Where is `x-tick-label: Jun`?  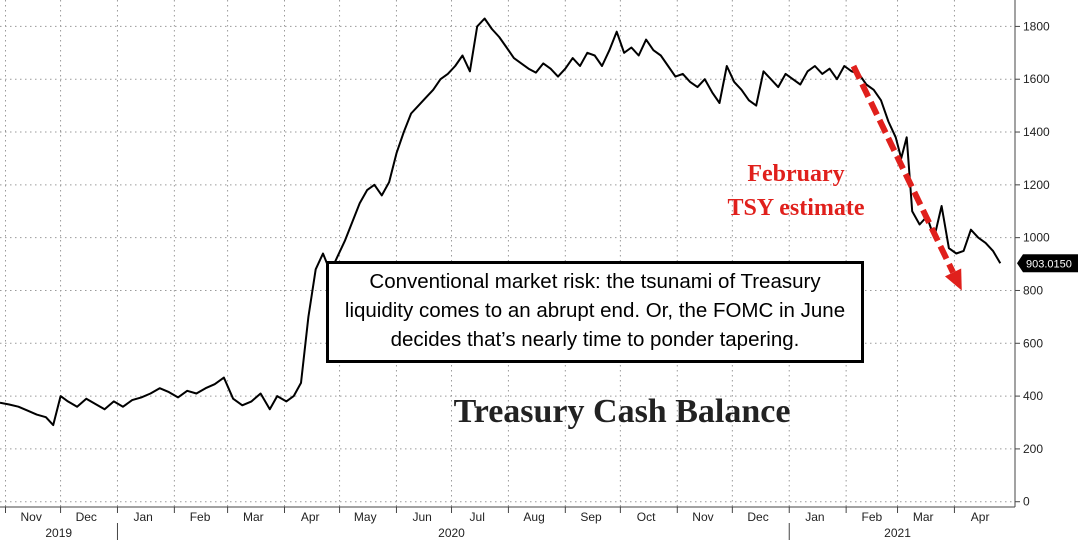
x-tick-label: Jun is located at coordinates (421, 517).